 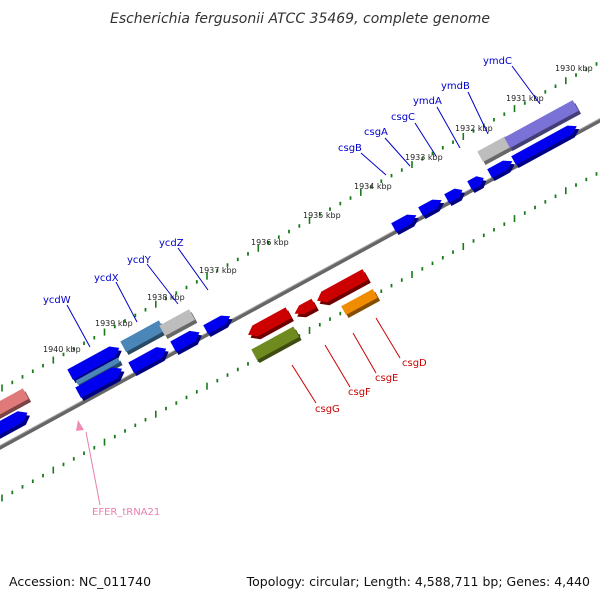 What do you see at coordinates (185, 341) in the screenshot?
I see `feature-ycdY-lower` at bounding box center [185, 341].